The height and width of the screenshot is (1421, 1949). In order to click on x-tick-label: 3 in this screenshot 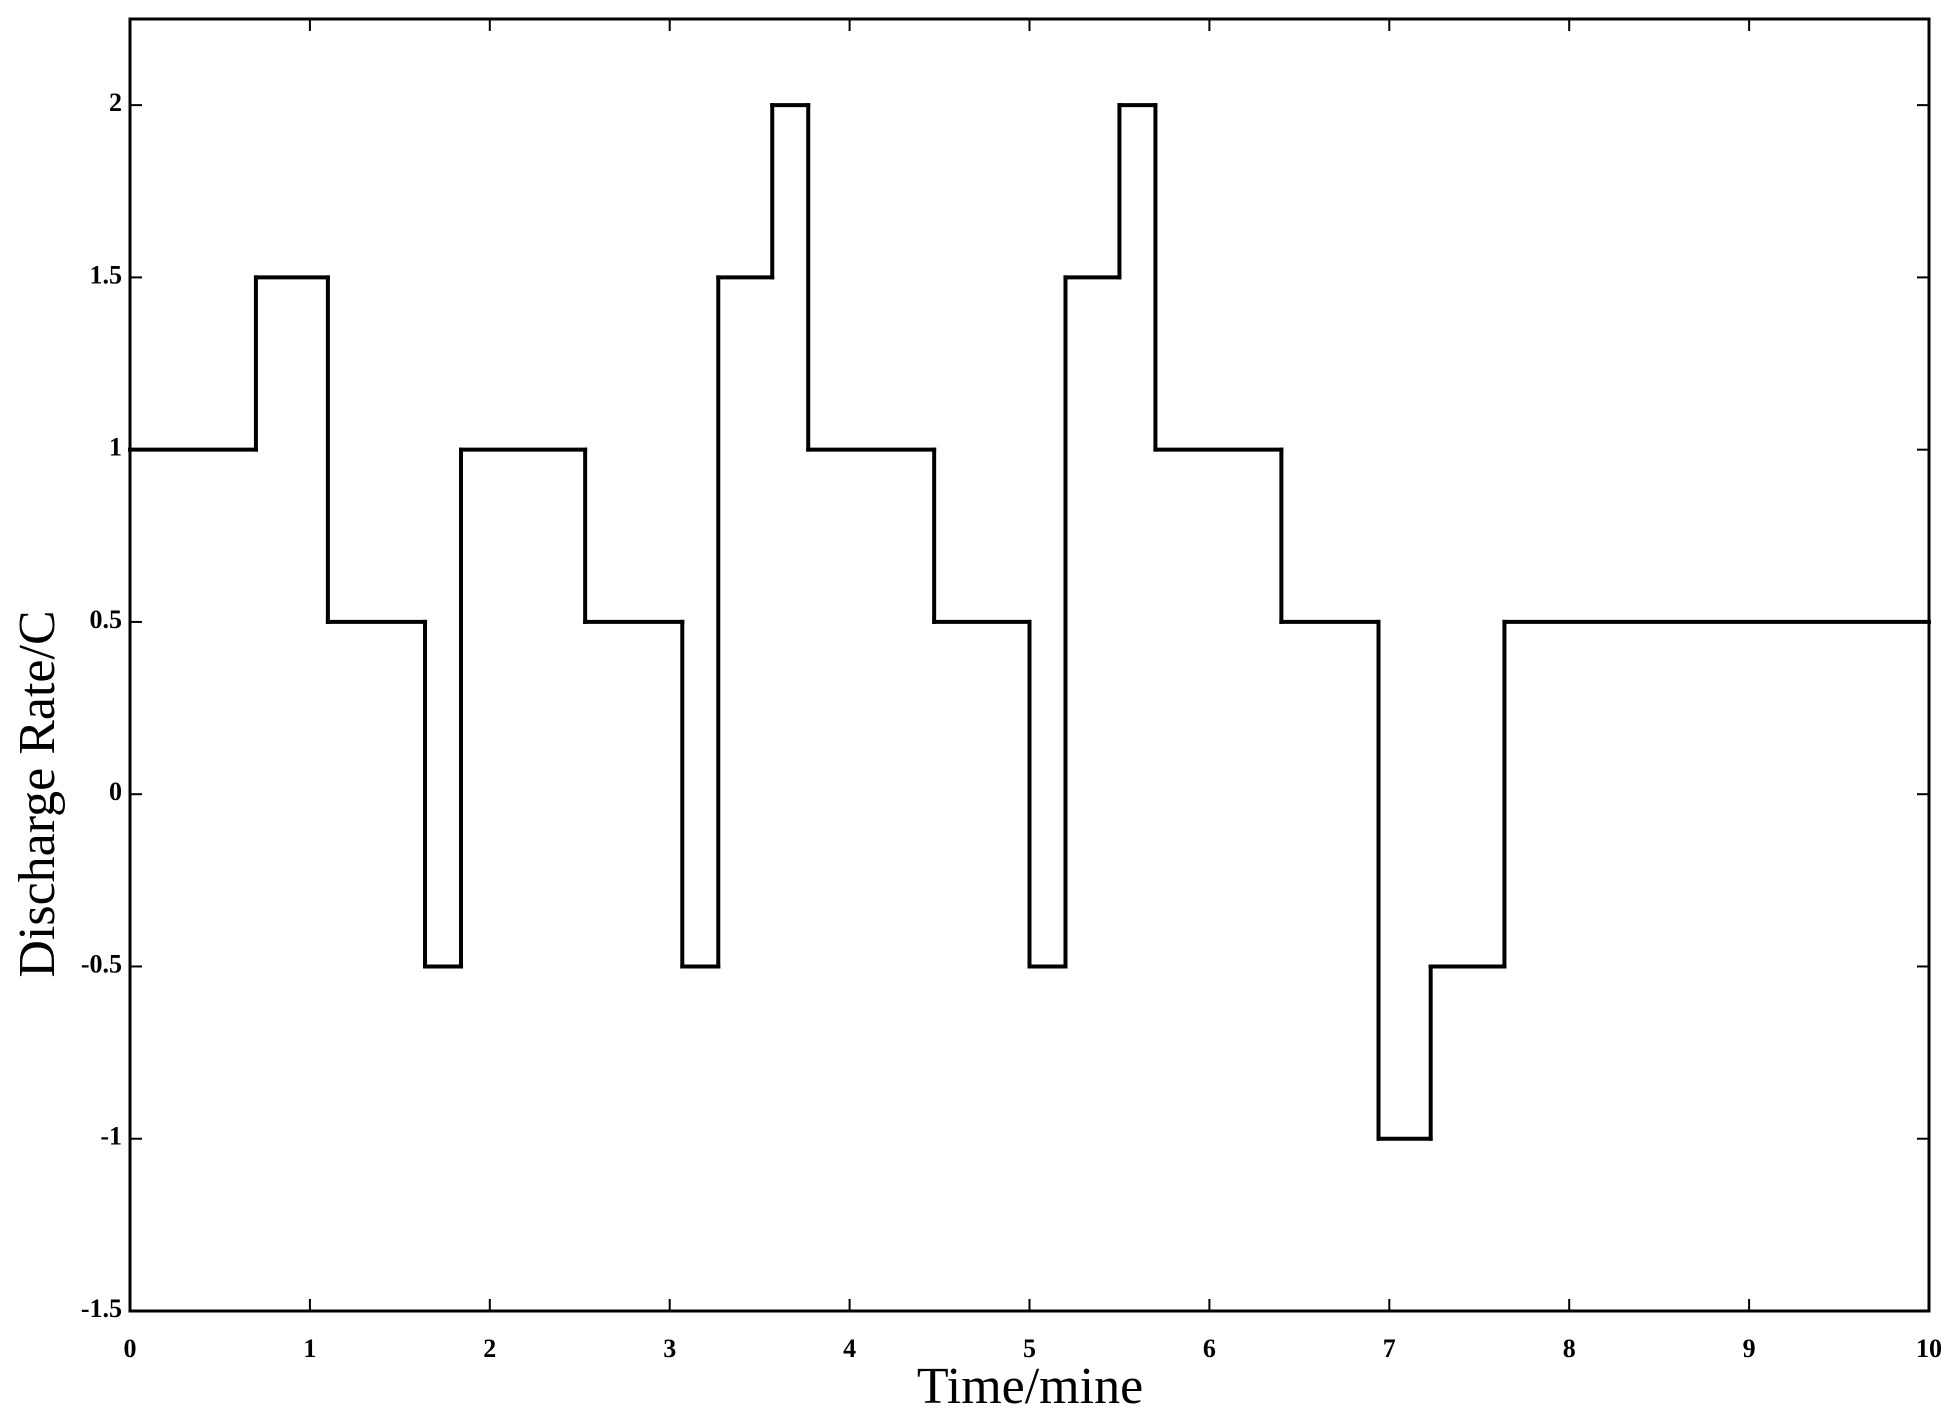, I will do `click(669, 1348)`.